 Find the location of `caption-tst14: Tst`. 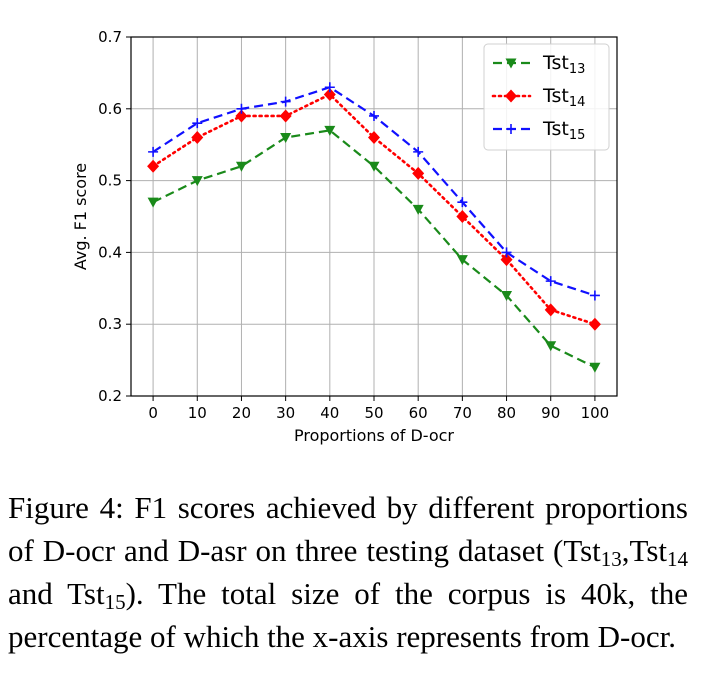

caption-tst14: Tst is located at coordinates (648, 550).